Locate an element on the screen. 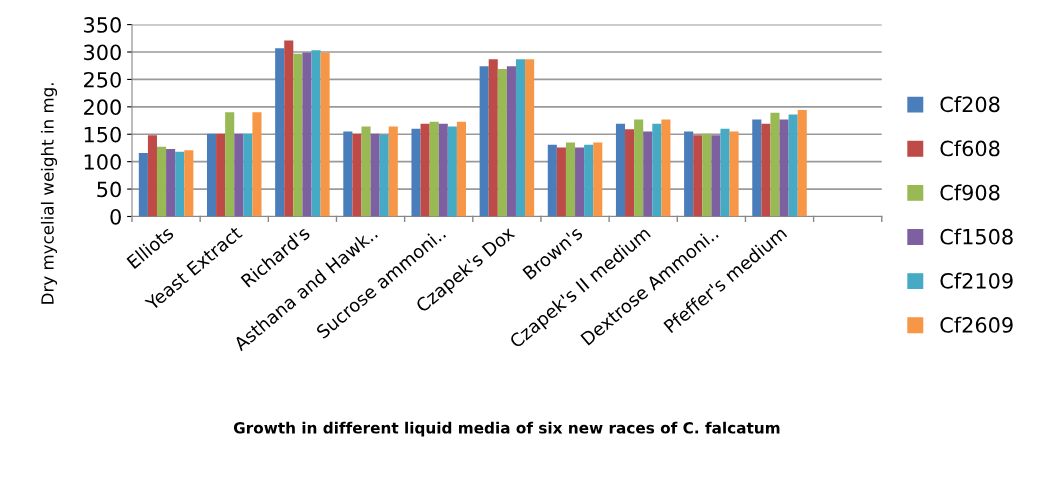  y-tick-label: 0 is located at coordinates (115, 216).